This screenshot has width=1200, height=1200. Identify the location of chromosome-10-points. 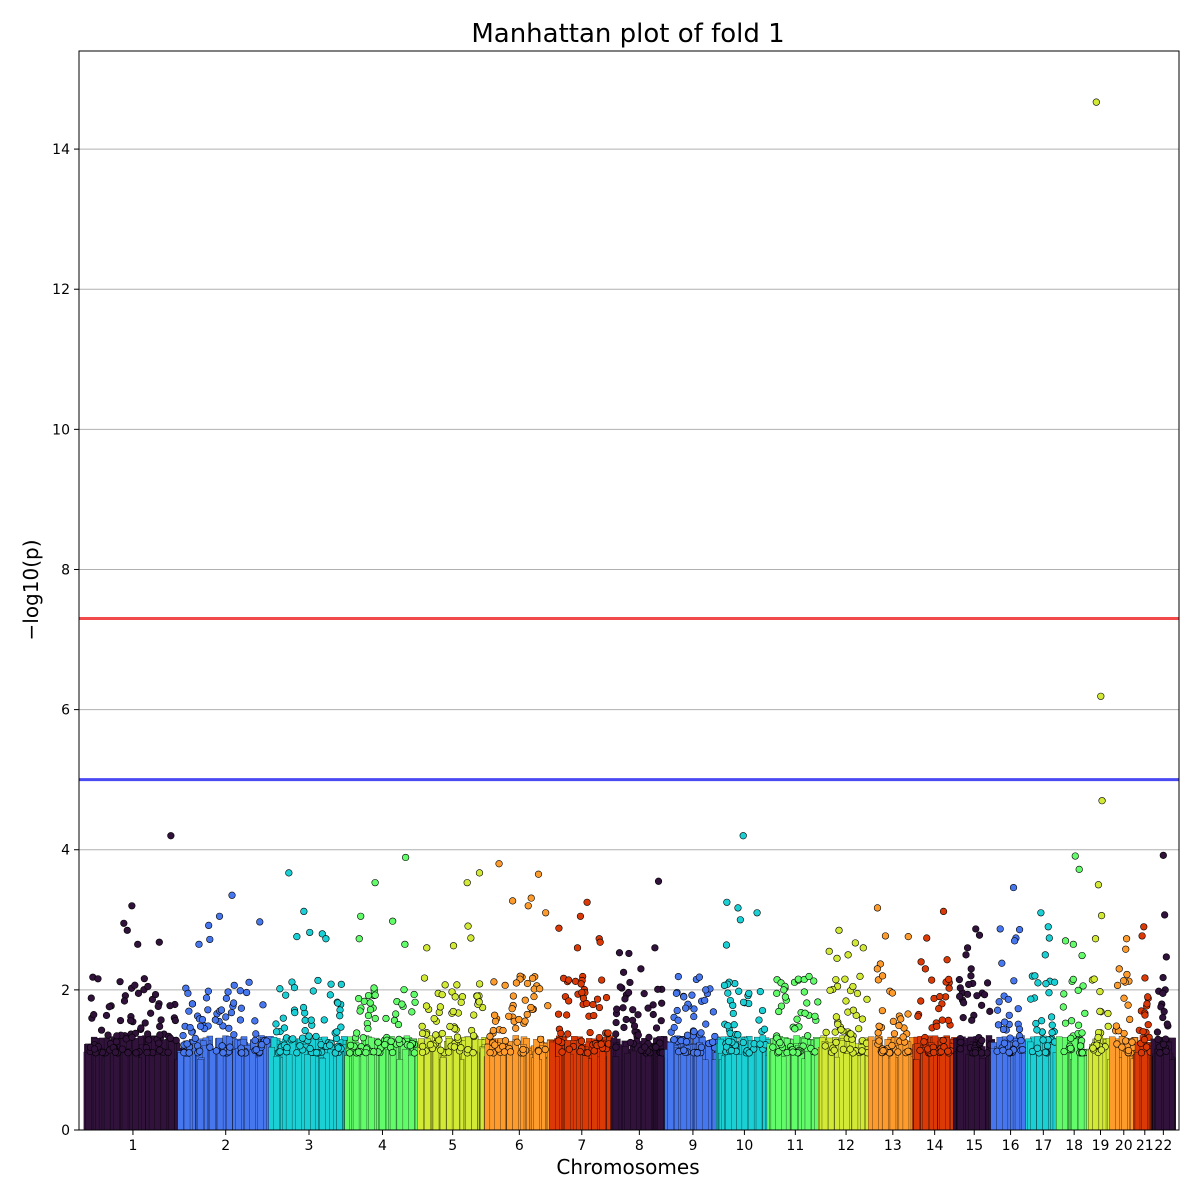
(743, 981).